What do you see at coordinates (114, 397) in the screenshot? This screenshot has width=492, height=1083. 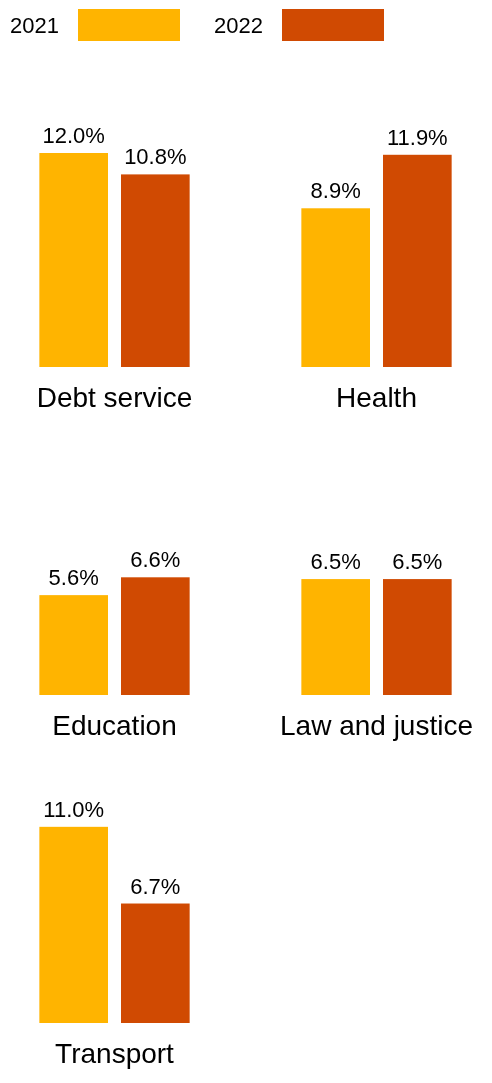 I see `x-axis-title: Debt service` at bounding box center [114, 397].